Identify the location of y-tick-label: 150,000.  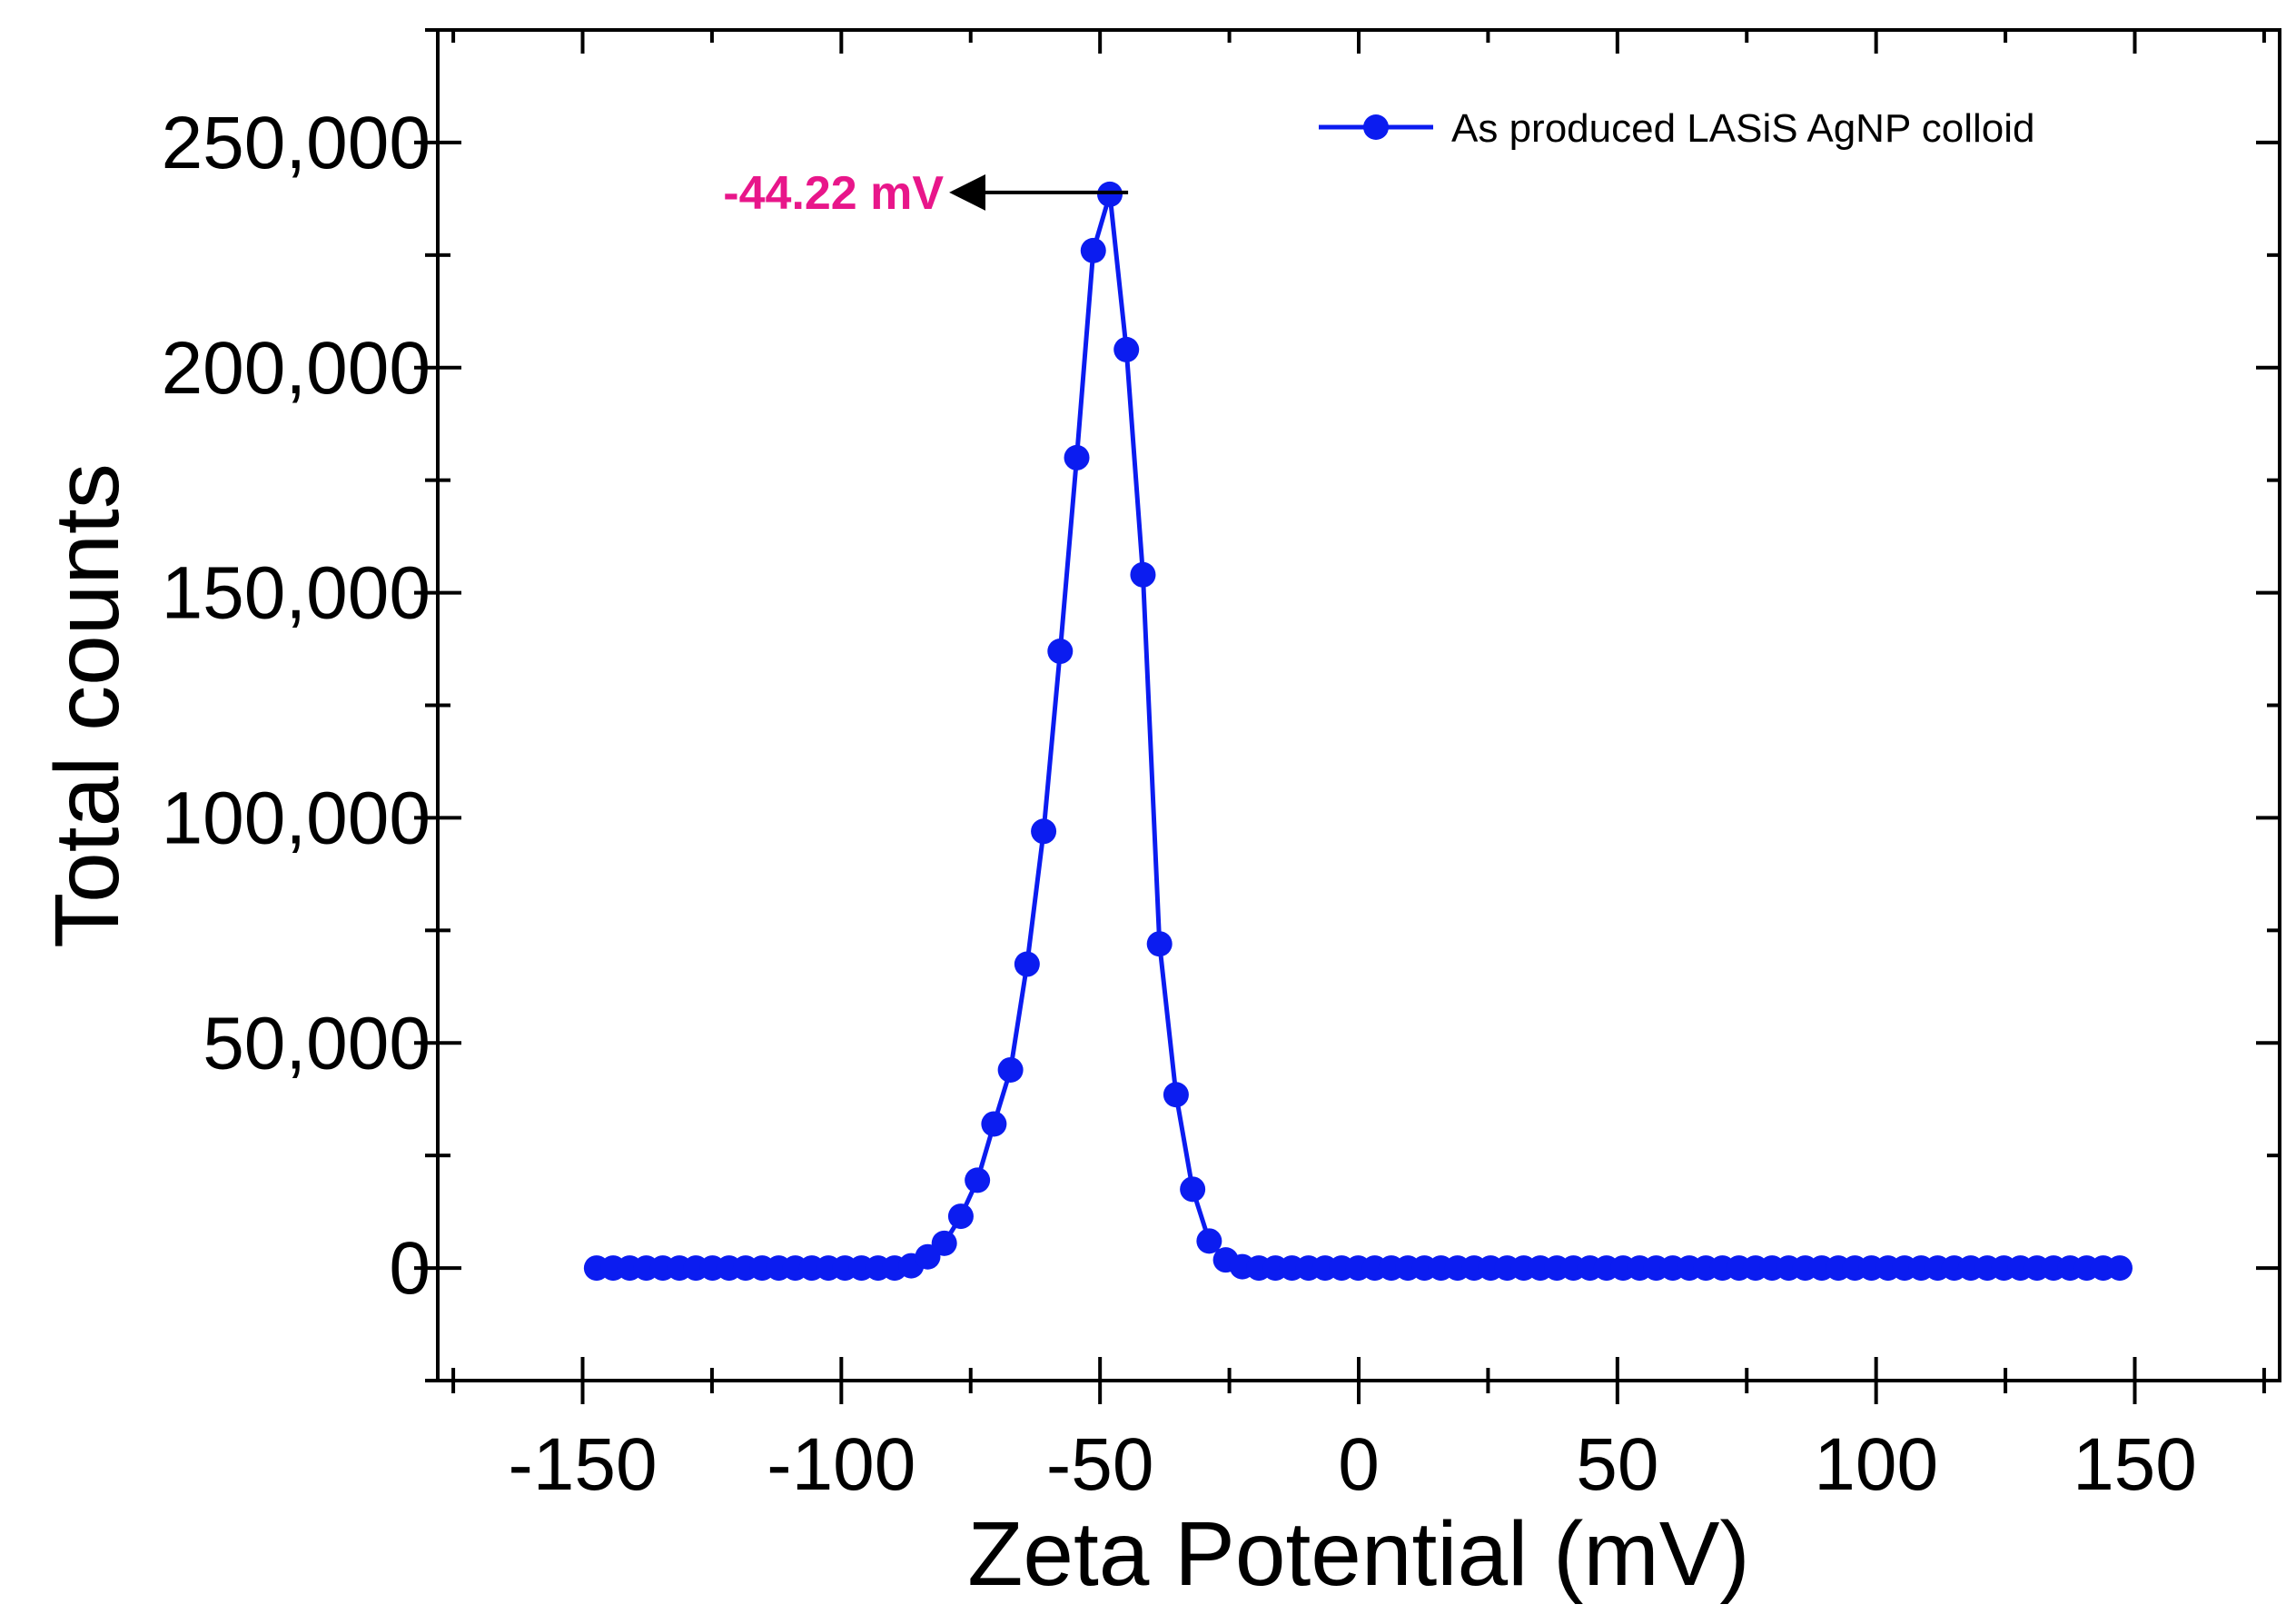
(296, 593).